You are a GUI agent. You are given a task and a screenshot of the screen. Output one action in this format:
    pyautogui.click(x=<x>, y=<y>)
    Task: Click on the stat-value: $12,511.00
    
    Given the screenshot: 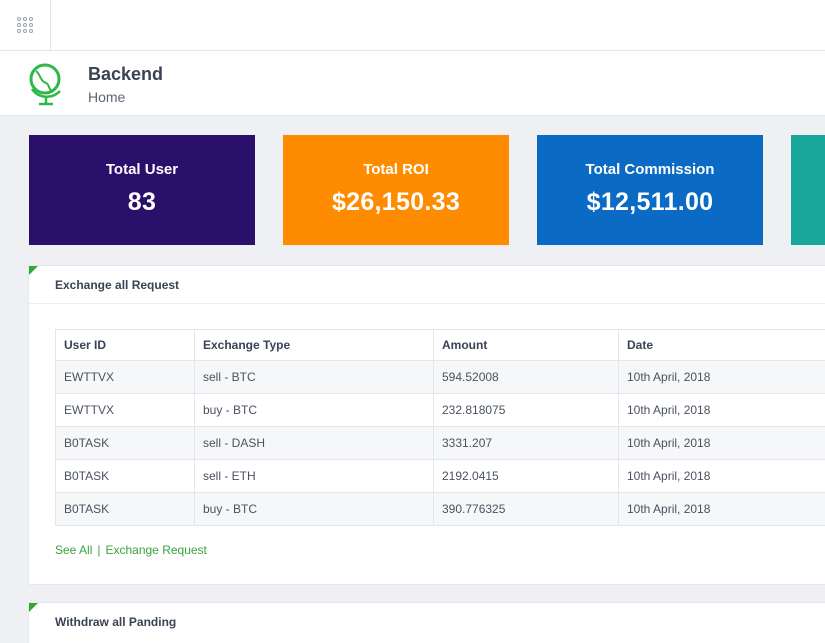 What is the action you would take?
    pyautogui.click(x=650, y=202)
    